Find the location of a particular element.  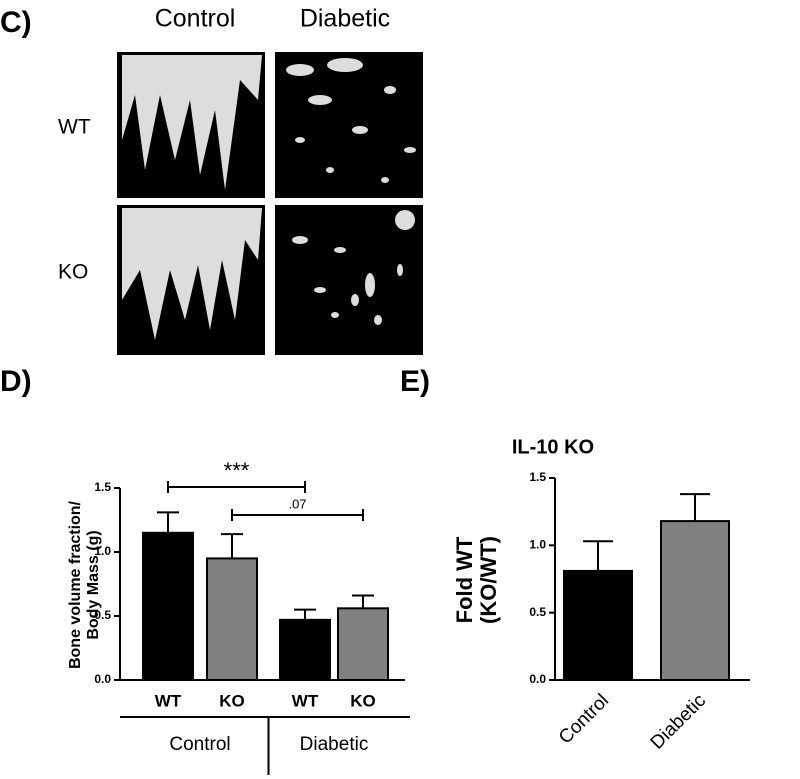

x-tick-label: Control is located at coordinates (584, 719).